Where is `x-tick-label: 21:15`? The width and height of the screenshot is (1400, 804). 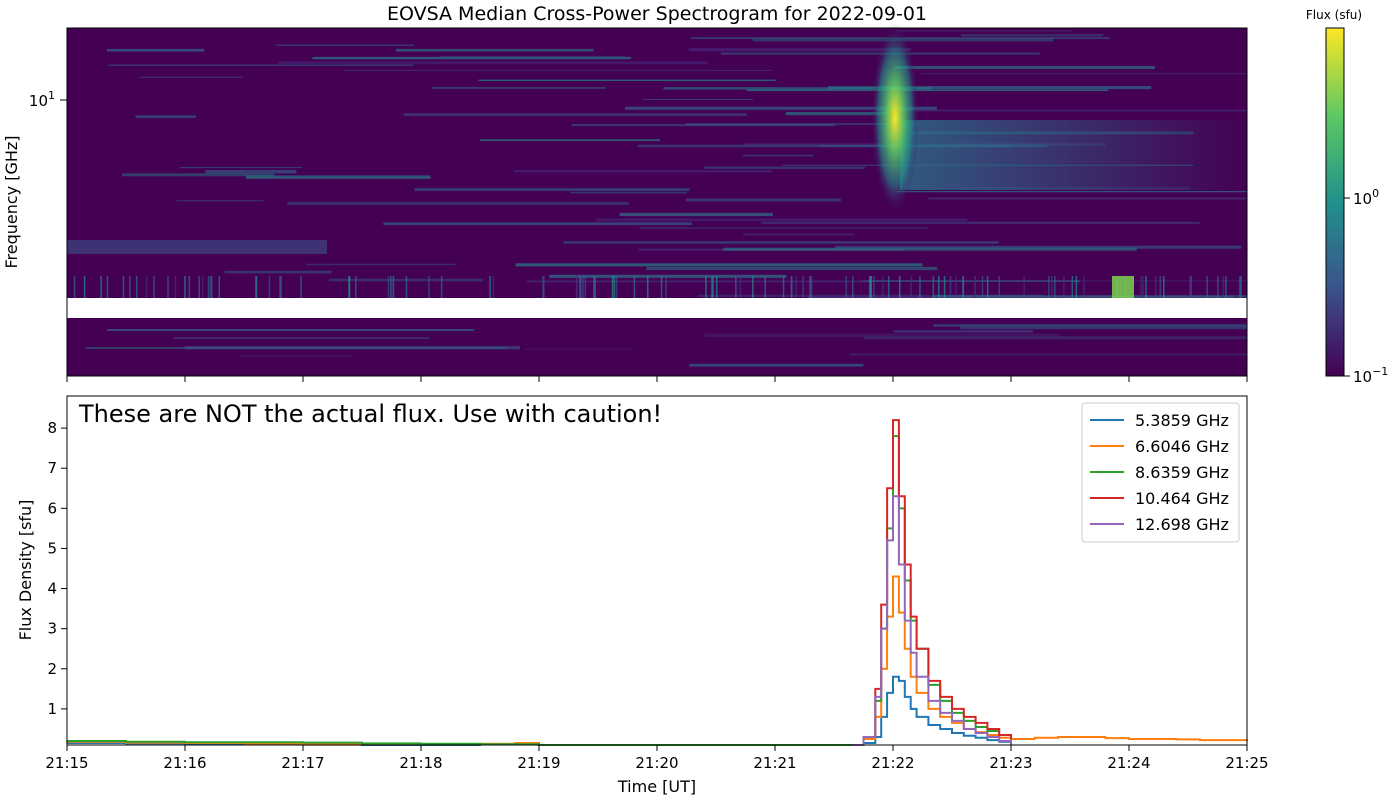 x-tick-label: 21:15 is located at coordinates (66, 763).